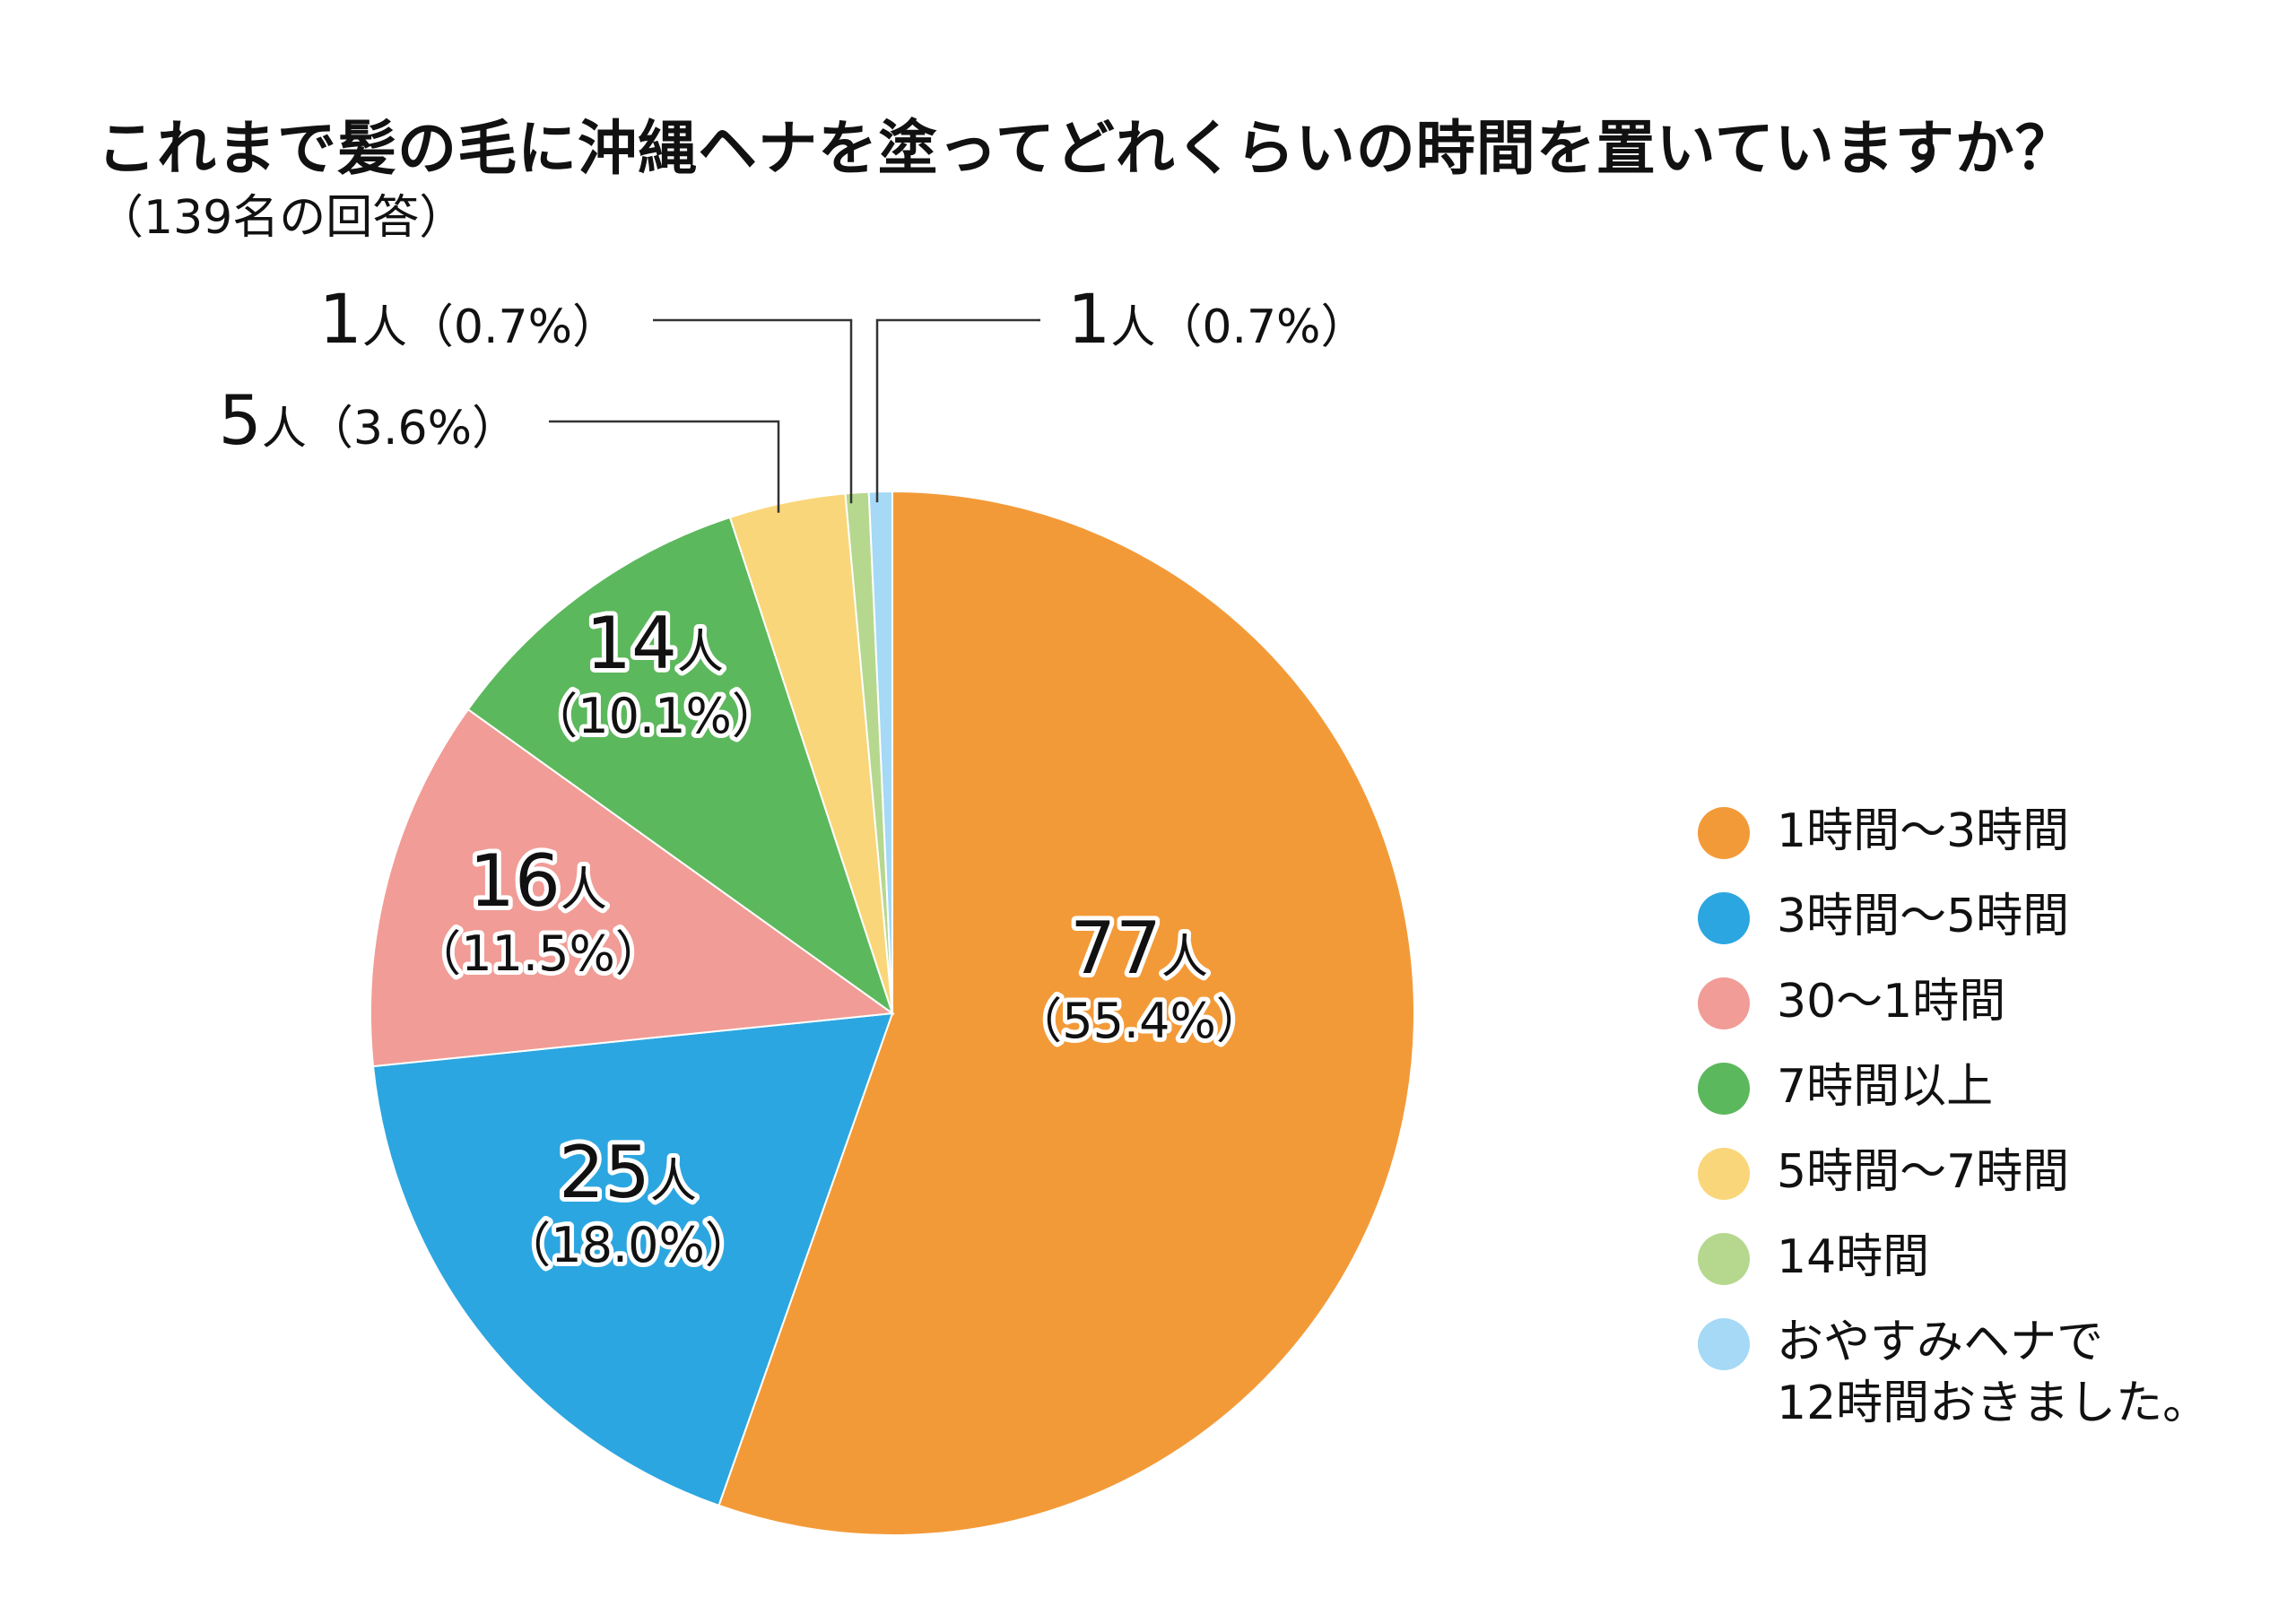 The image size is (2296, 1624). What do you see at coordinates (1086, 148) in the screenshot?
I see `chart-title: これまで髪の毛に沖縄ヘナを塗ってどれくらいの時間を置いていますか？` at bounding box center [1086, 148].